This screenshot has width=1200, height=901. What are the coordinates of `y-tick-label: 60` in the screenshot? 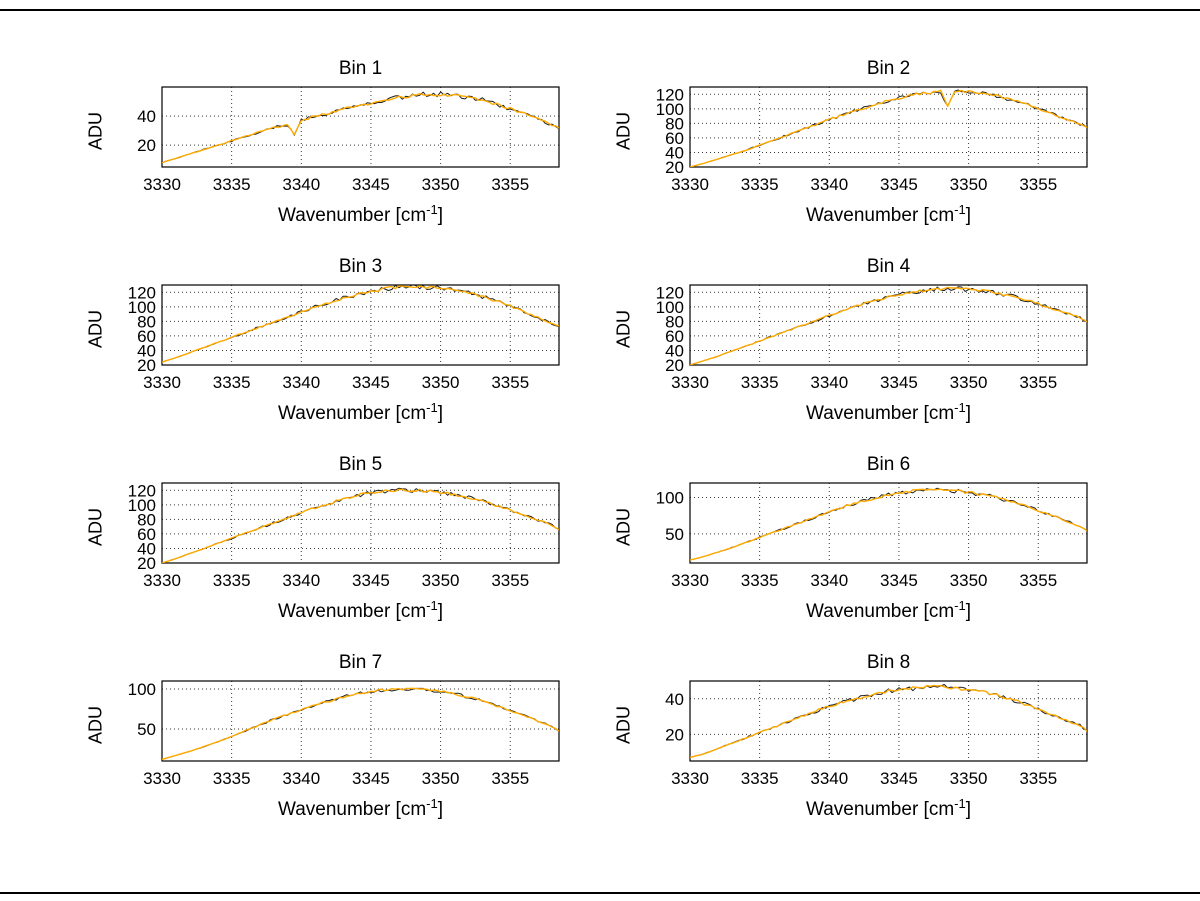 It's located at (674, 336).